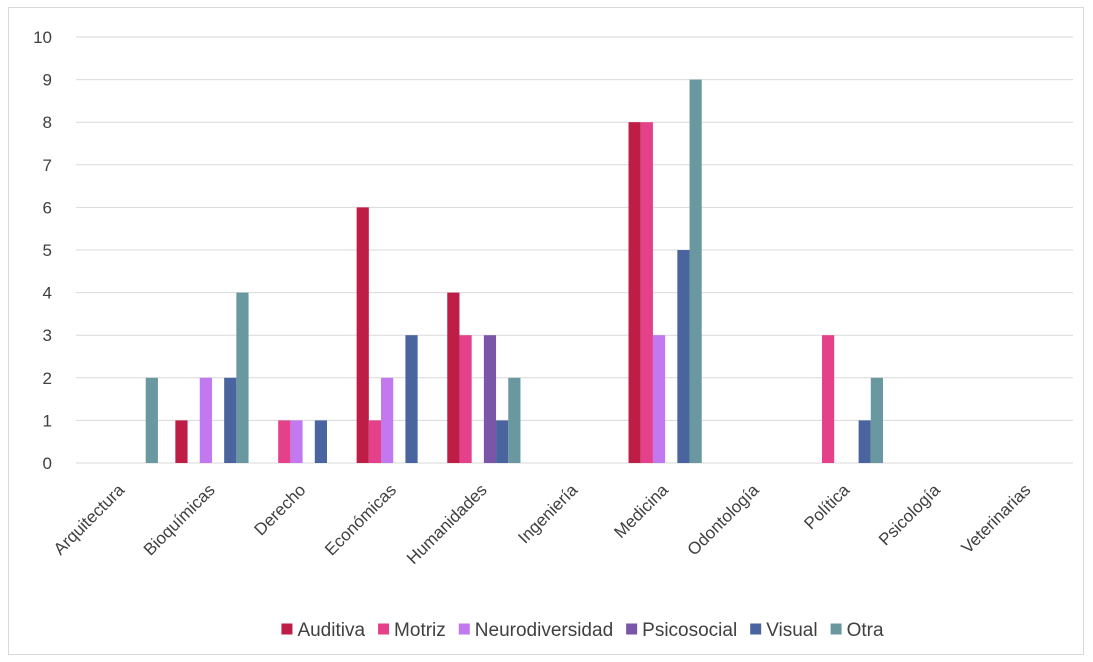 This screenshot has width=1093, height=662. What do you see at coordinates (47, 335) in the screenshot?
I see `y-tick-label: 3` at bounding box center [47, 335].